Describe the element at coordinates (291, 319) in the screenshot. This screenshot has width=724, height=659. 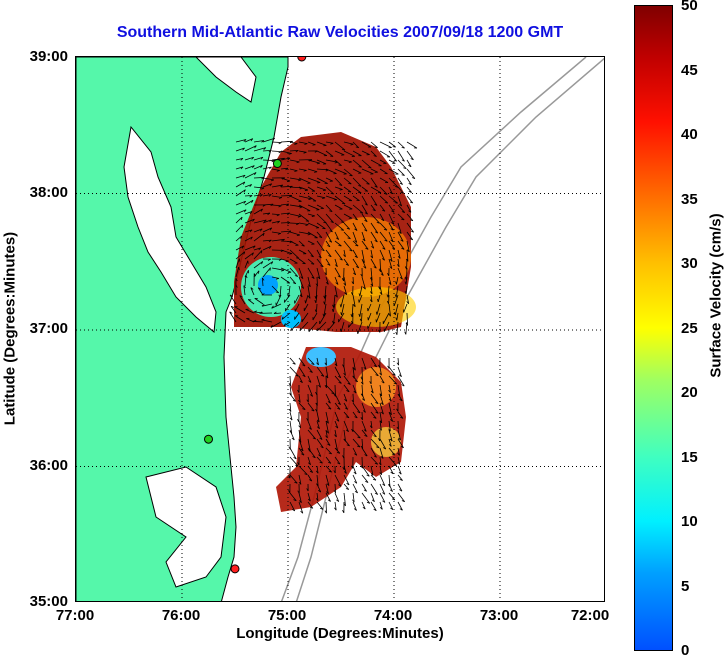
I see `velocity-patch` at that location.